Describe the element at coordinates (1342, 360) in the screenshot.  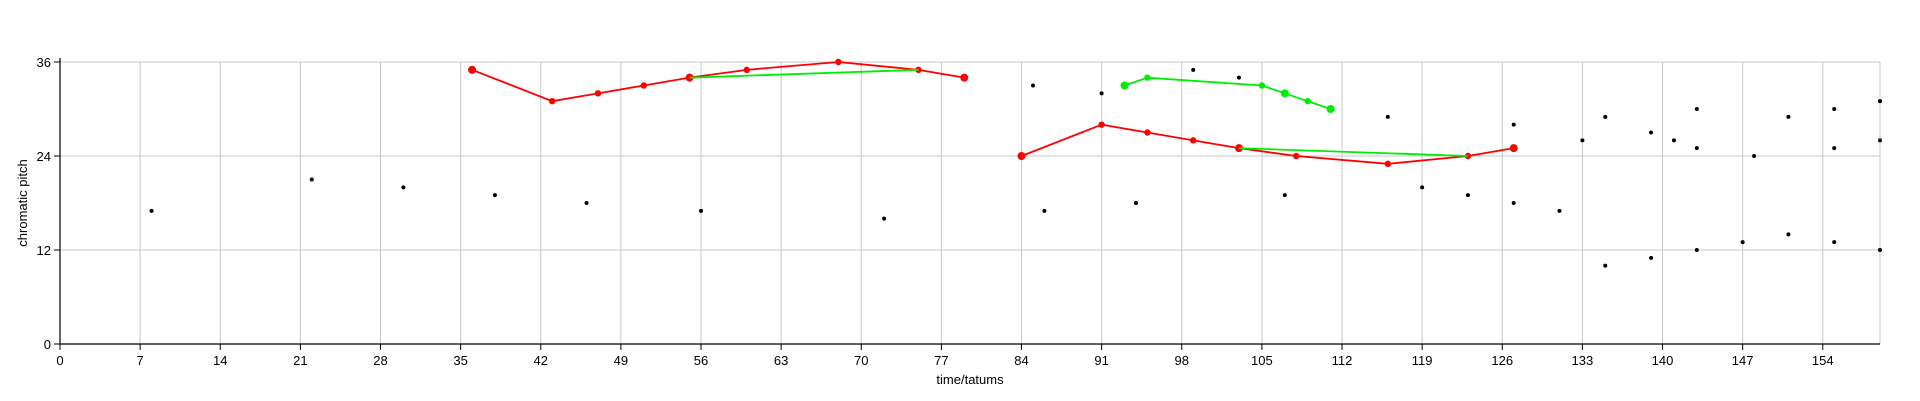
I see `x-tick-label: 112` at that location.